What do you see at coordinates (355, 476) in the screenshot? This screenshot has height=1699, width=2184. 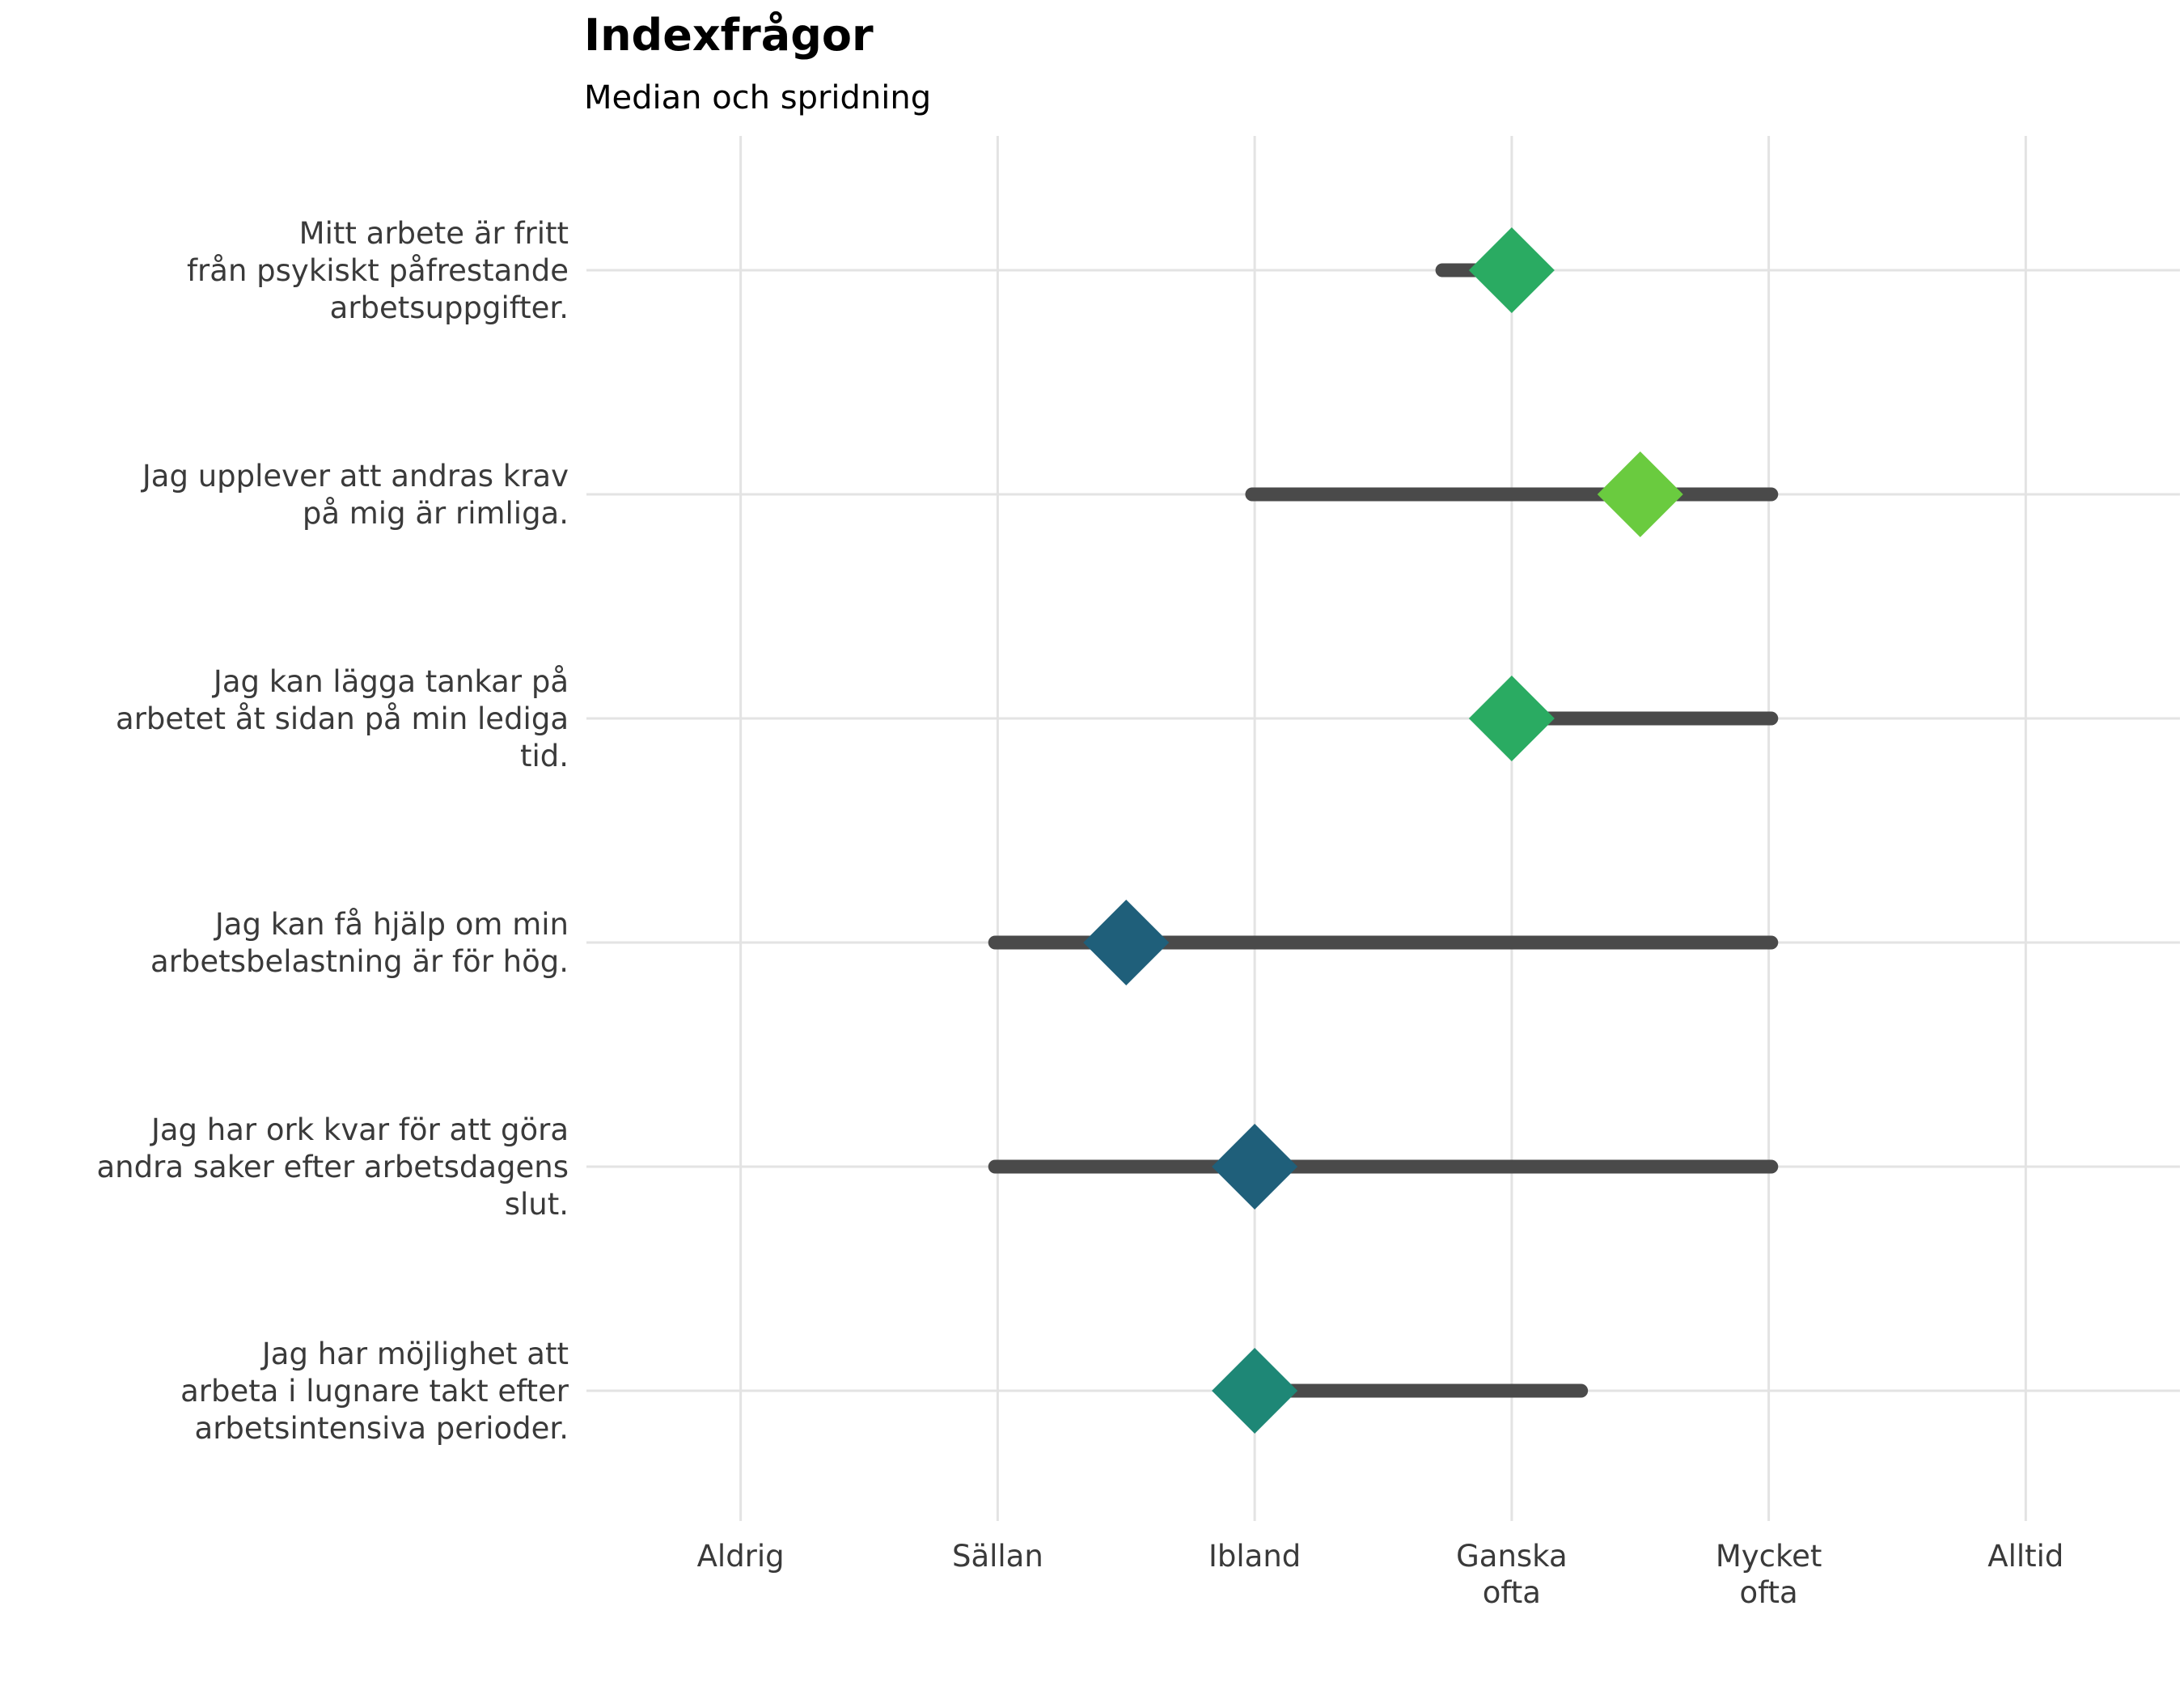 I see `category-label-line: Jag upplever att andras krav` at bounding box center [355, 476].